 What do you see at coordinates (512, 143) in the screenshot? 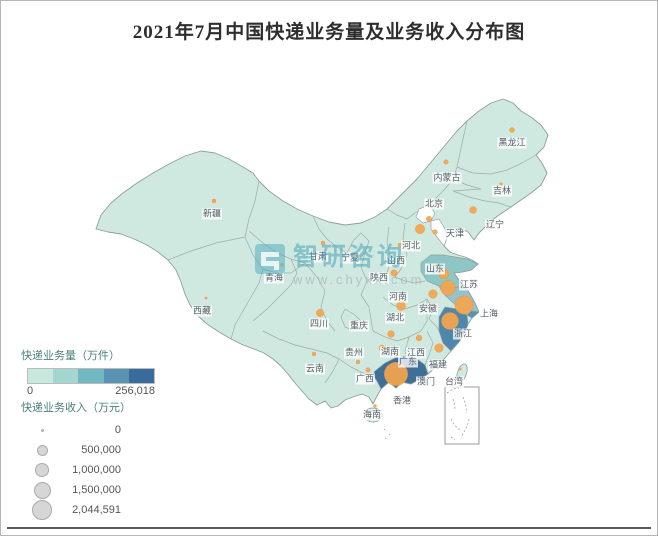
I see `province-label-黑龙江: 黑龙江` at bounding box center [512, 143].